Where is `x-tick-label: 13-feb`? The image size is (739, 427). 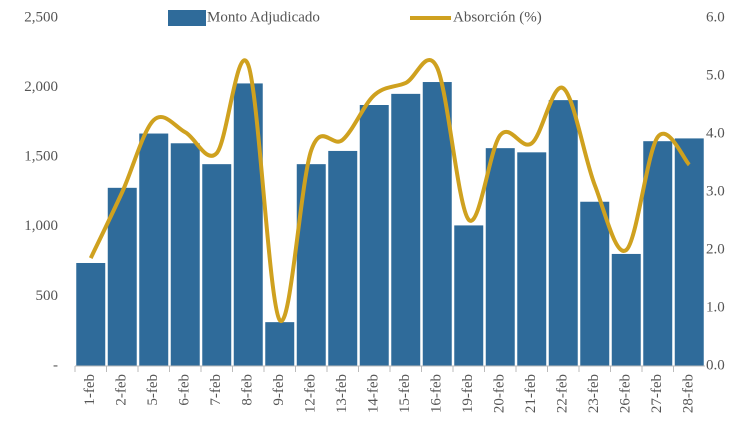 x-tick-label: 13-feb is located at coordinates (342, 393).